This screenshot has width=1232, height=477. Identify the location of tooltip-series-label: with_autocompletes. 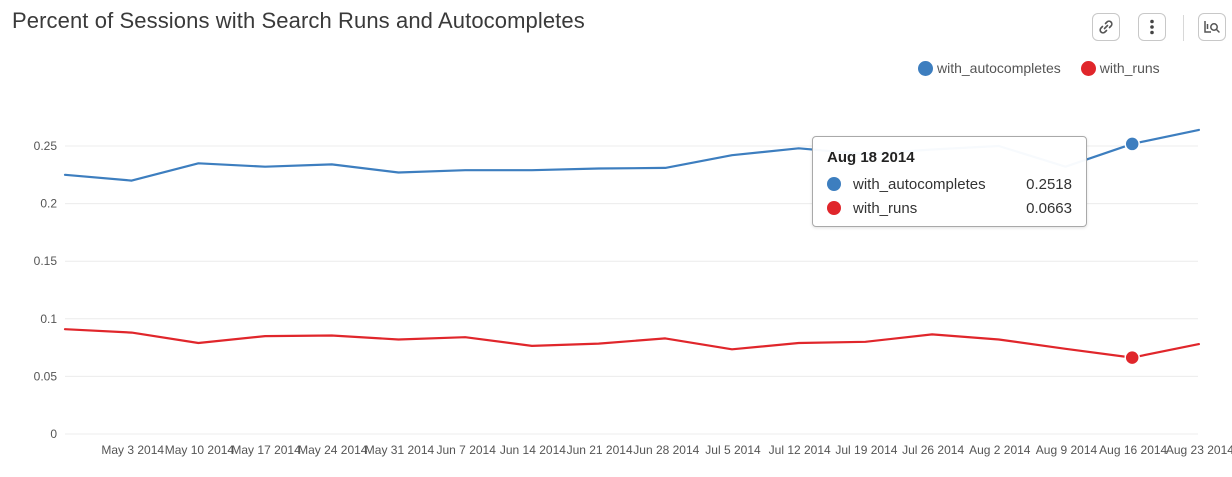
(919, 184).